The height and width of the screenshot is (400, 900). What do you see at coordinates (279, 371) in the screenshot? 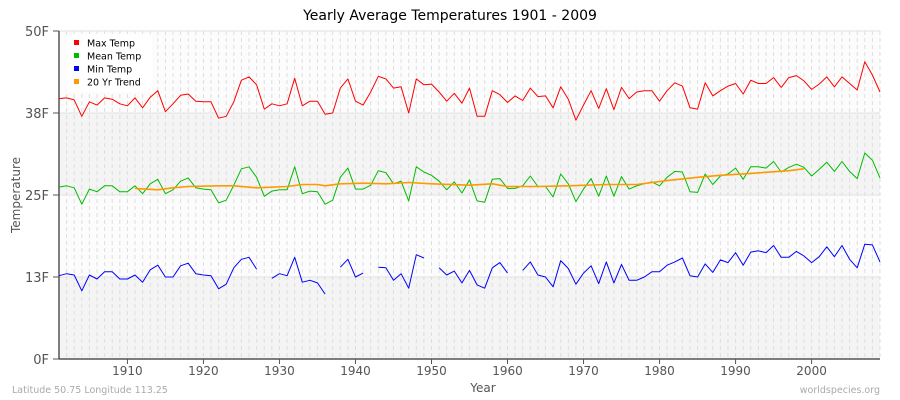
I see `x-tick-label: 1930` at bounding box center [279, 371].